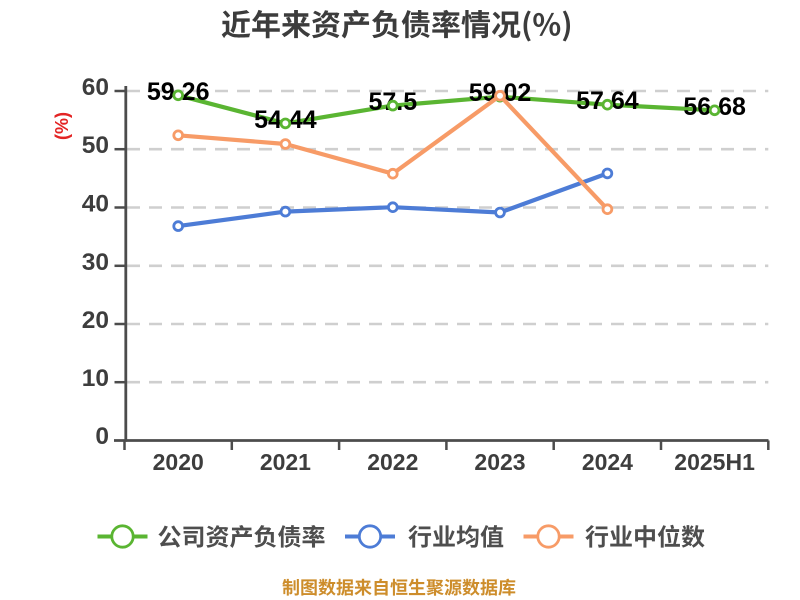  What do you see at coordinates (714, 462) in the screenshot?
I see `svg-text: 2025H1` at bounding box center [714, 462].